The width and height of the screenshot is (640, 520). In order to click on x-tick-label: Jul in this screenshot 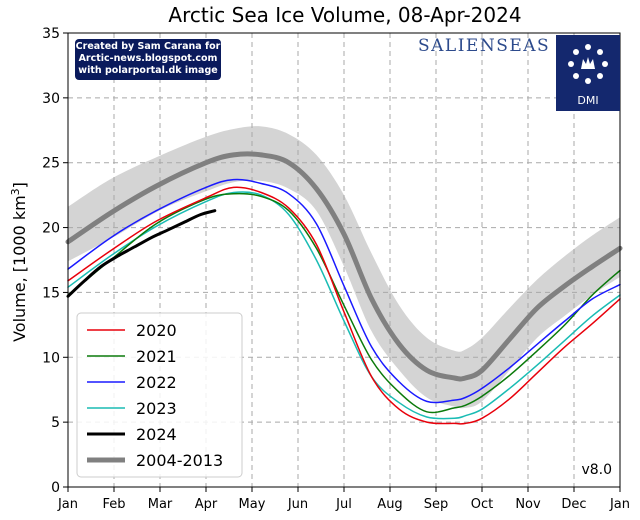, I will do `click(343, 504)`.